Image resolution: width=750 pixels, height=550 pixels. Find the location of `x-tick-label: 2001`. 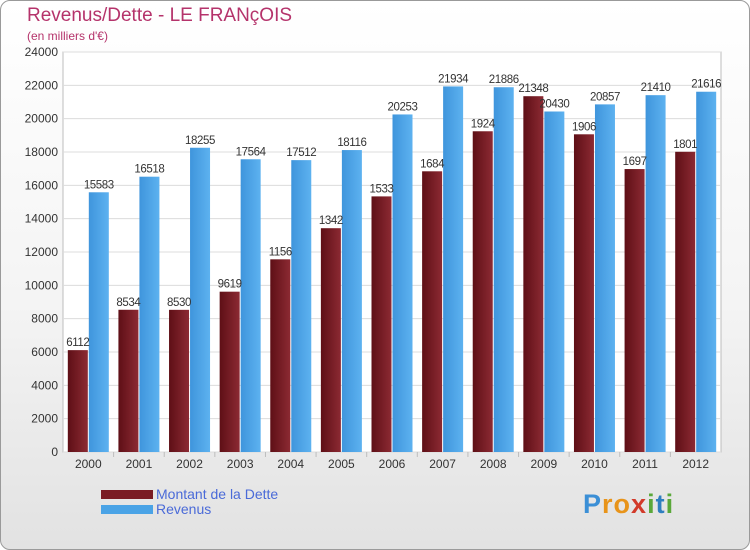

x-tick-label: 2001 is located at coordinates (139, 464).